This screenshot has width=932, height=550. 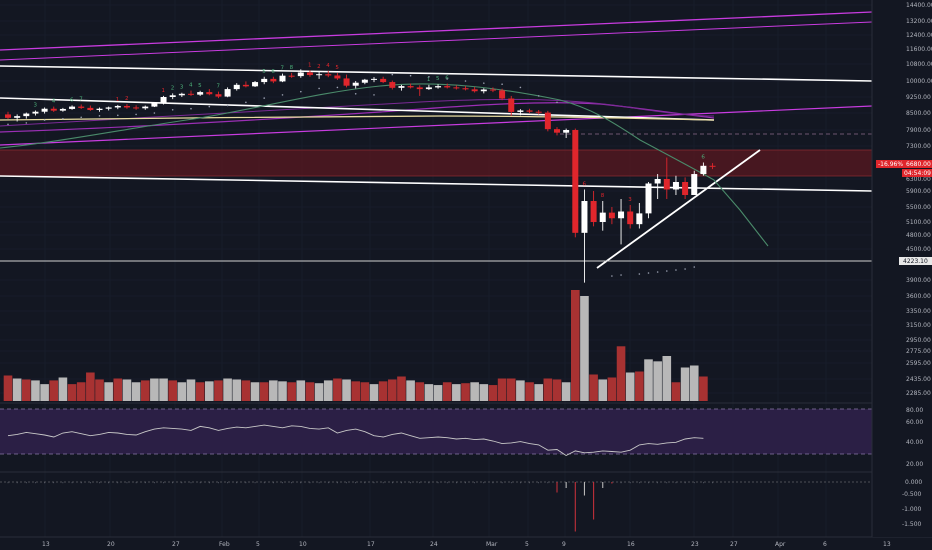 What do you see at coordinates (303, 544) in the screenshot?
I see `date-axis-label: 10` at bounding box center [303, 544].